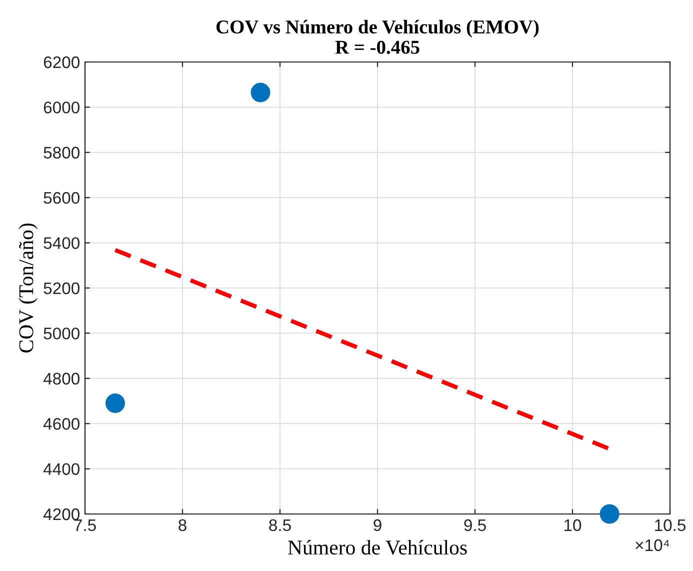 The image size is (693, 571). I want to click on y-tick-label: 5400, so click(62, 243).